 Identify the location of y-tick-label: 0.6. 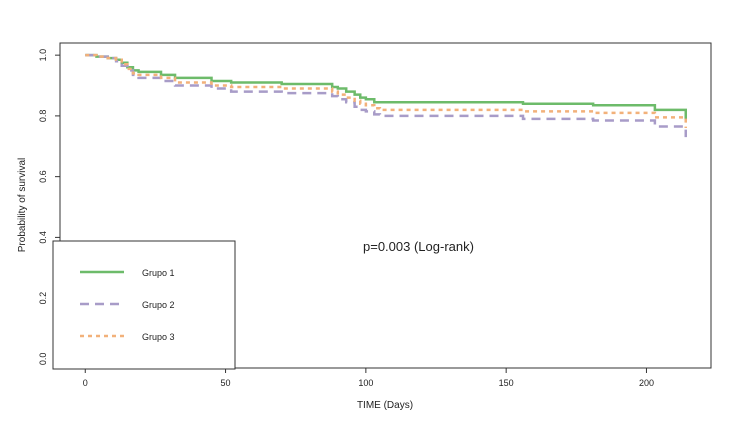
(43, 176).